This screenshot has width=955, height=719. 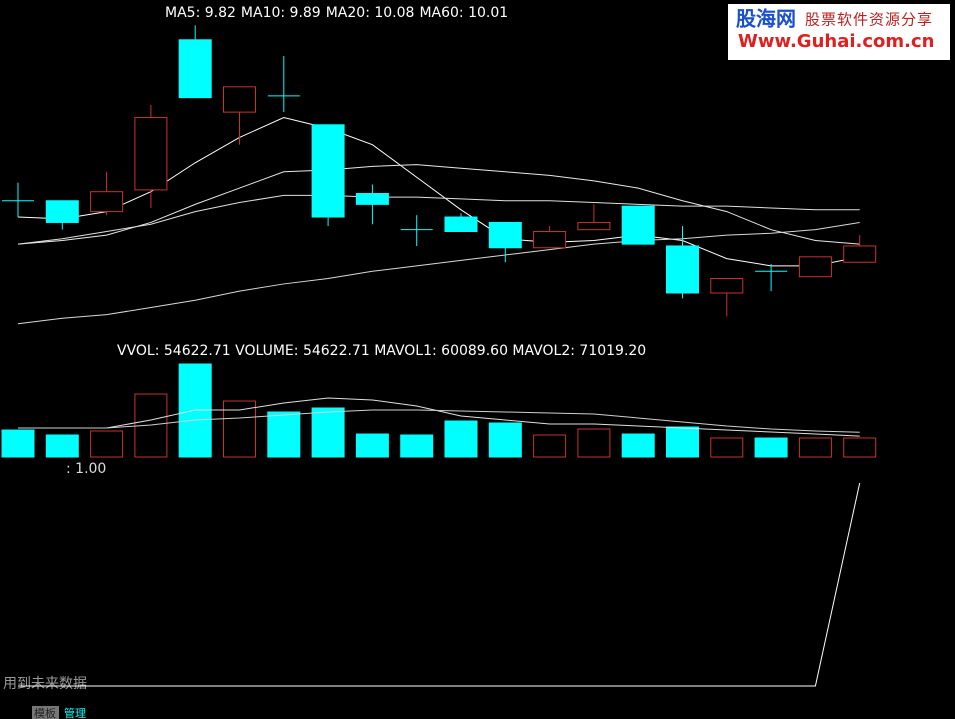 I want to click on ma-legend: MA60: 10.01, so click(x=463, y=13).